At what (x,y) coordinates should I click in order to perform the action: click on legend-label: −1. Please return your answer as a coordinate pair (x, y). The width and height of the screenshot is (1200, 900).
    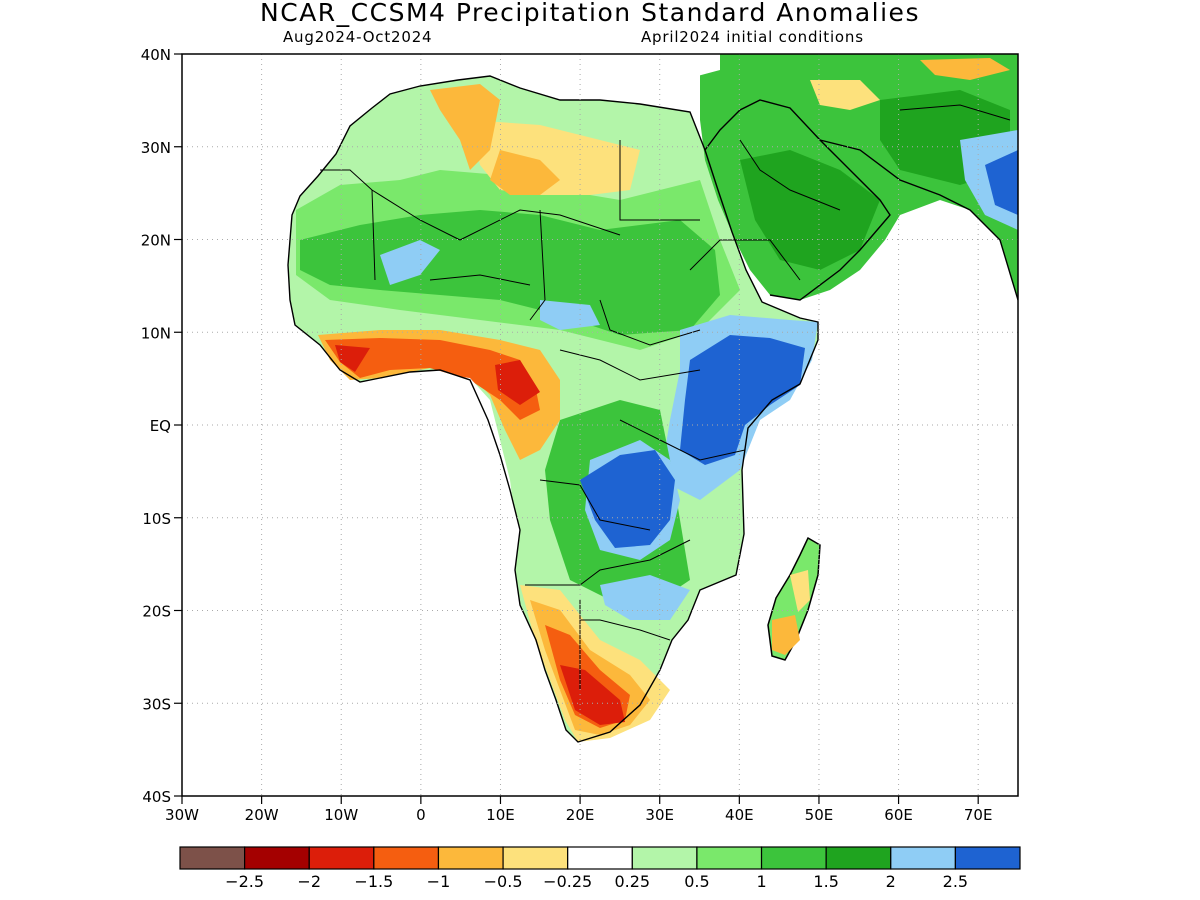
    Looking at the image, I should click on (439, 881).